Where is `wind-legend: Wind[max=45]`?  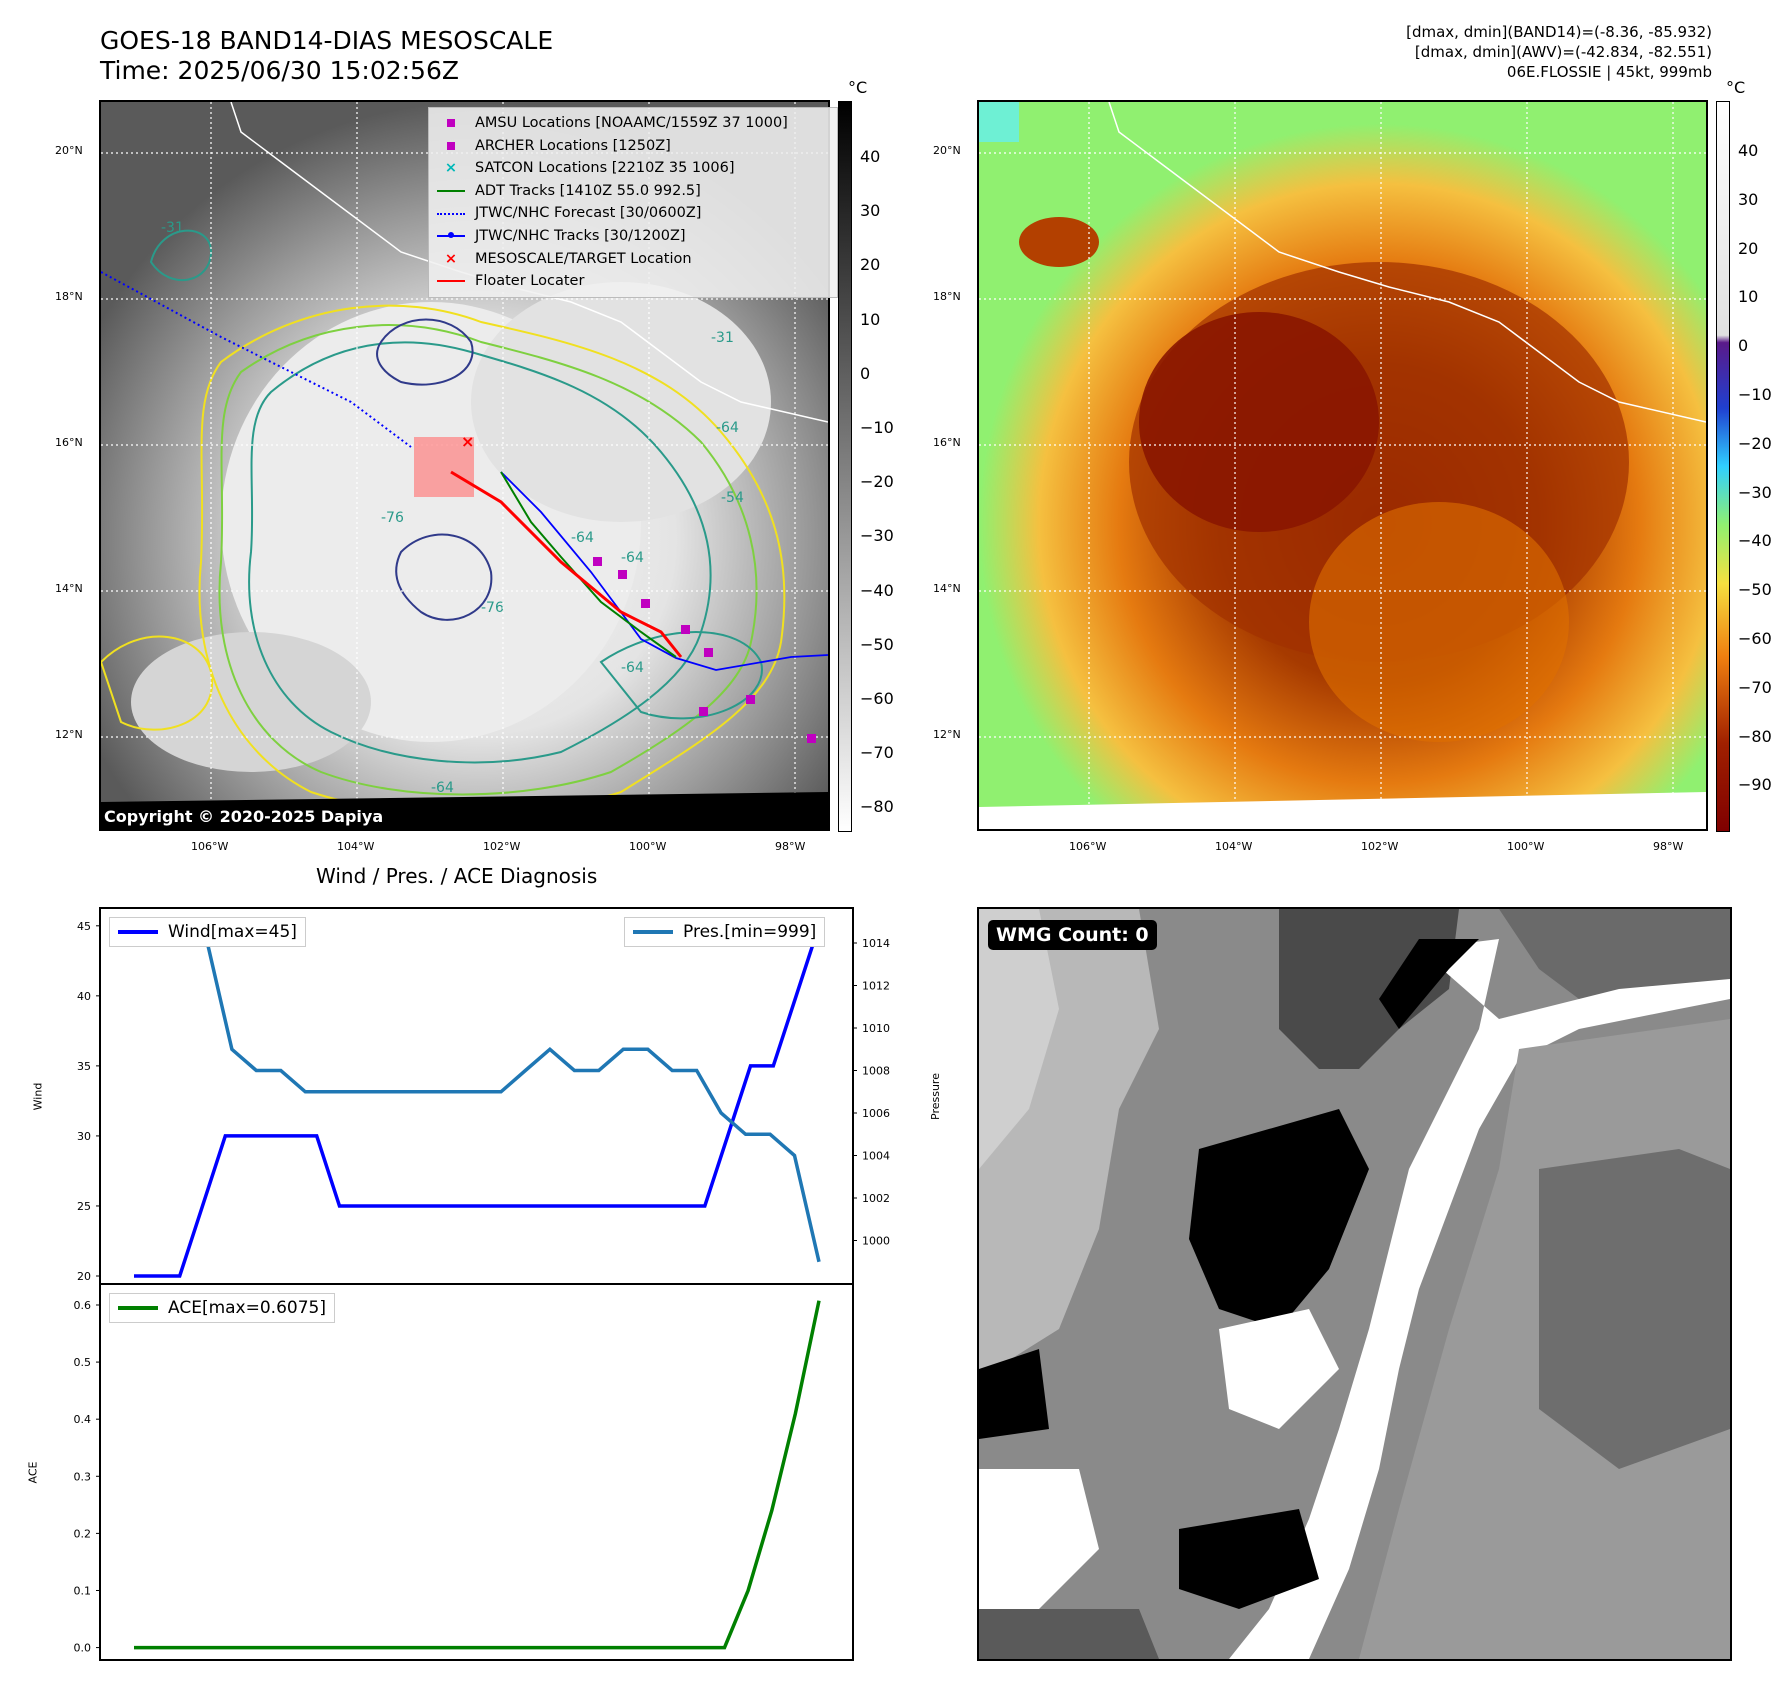 wind-legend: Wind[max=45] is located at coordinates (207, 932).